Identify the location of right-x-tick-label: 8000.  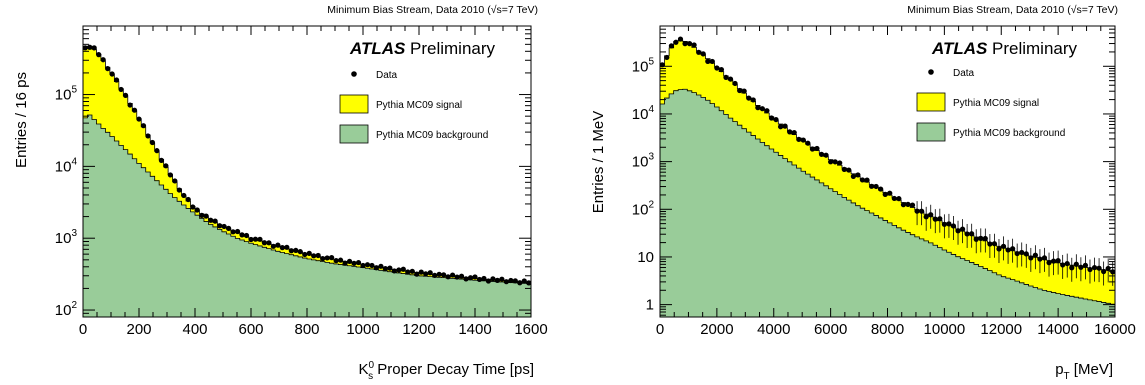
(887, 329).